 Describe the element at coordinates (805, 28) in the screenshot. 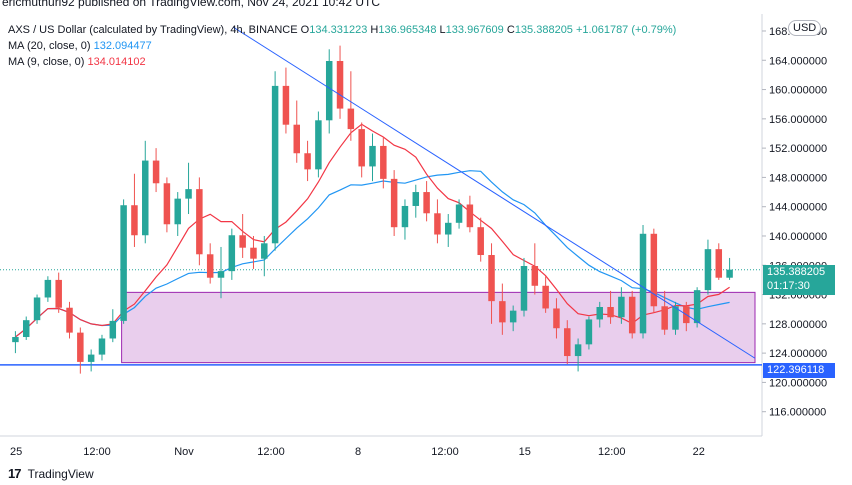

I see `currency-badge: USD` at that location.